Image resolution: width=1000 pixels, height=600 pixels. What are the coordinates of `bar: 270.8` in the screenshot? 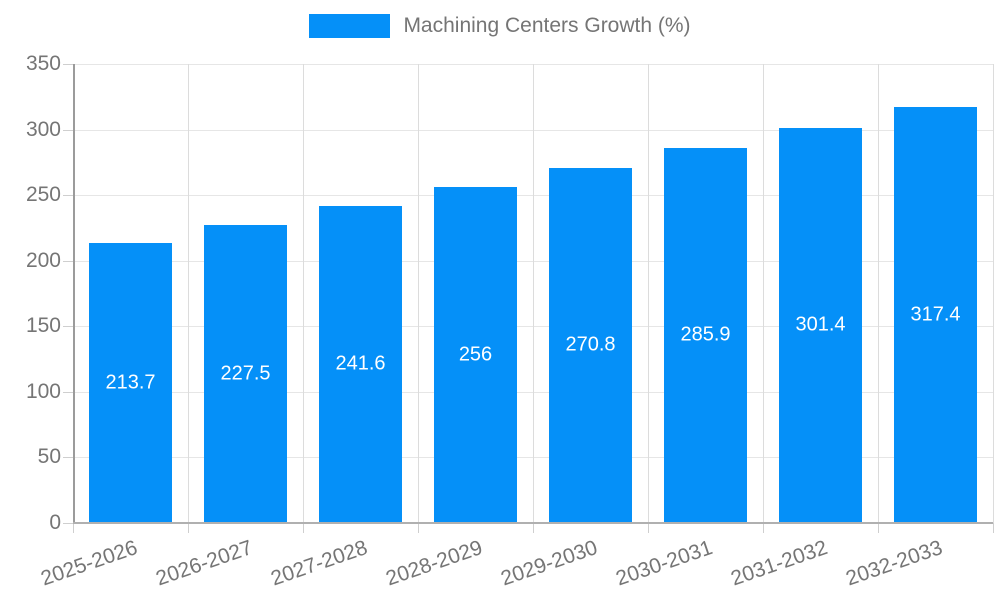 It's located at (590, 345).